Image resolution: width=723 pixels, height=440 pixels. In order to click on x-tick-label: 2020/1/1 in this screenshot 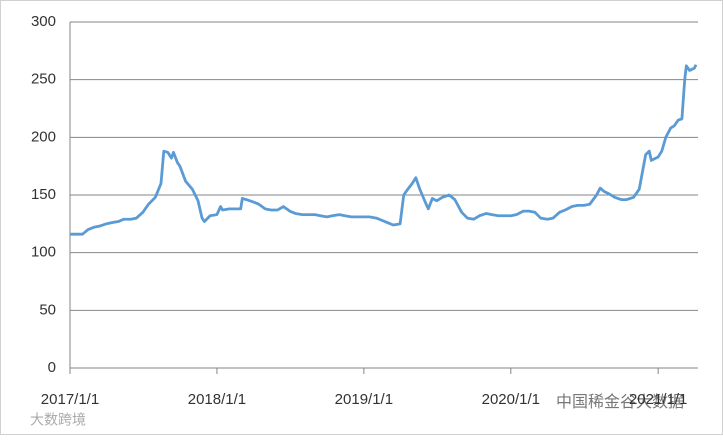, I will do `click(511, 399)`.